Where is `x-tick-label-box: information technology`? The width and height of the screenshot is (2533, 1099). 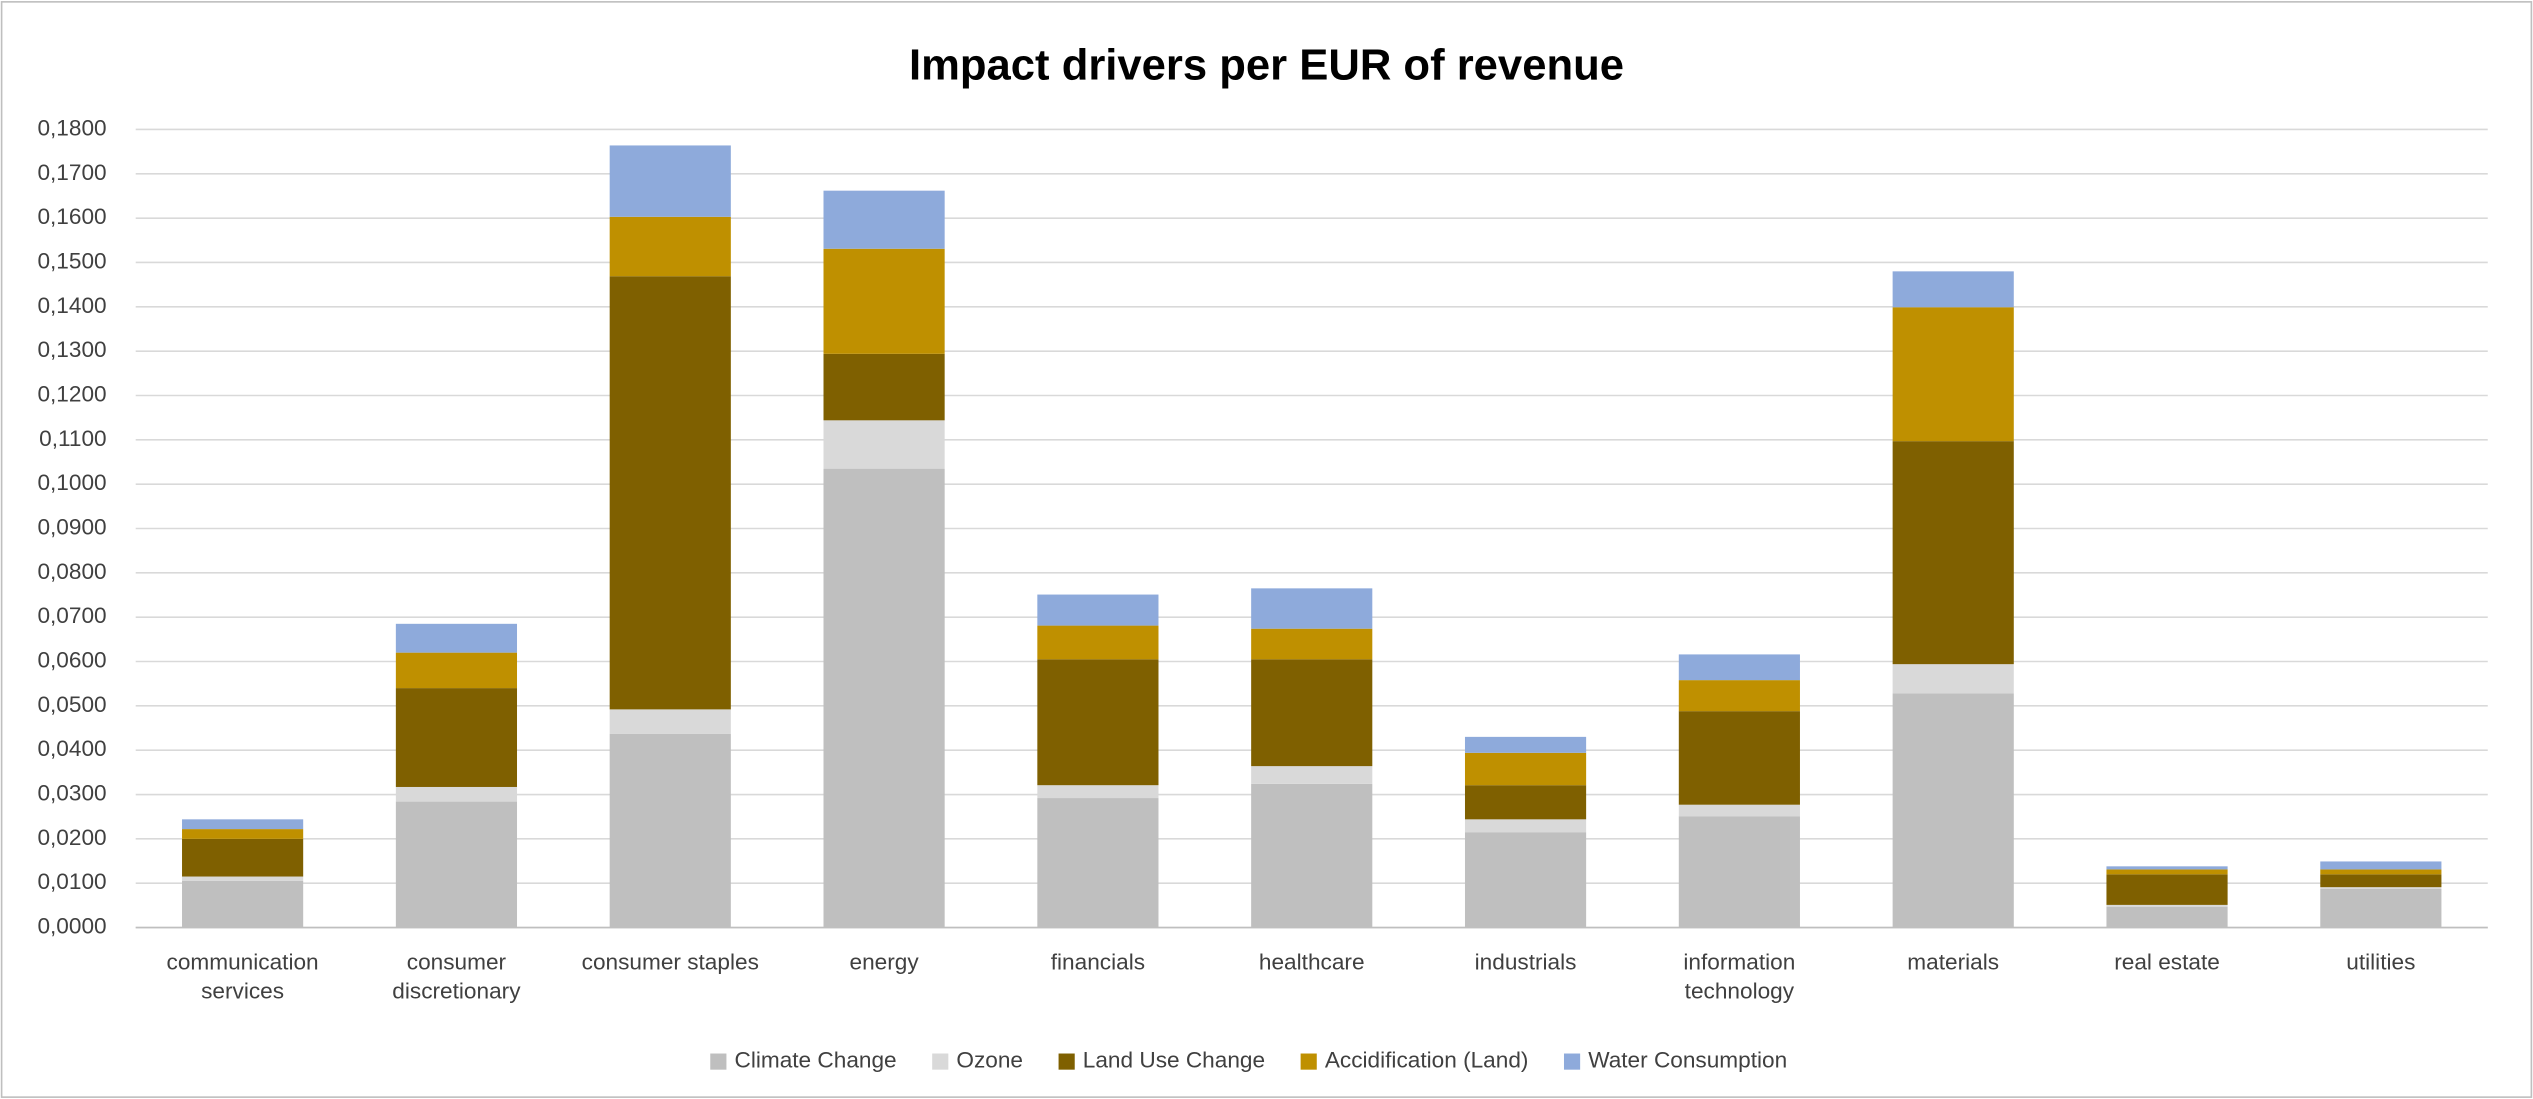
x-tick-label-box: information technology is located at coordinates (1739, 976).